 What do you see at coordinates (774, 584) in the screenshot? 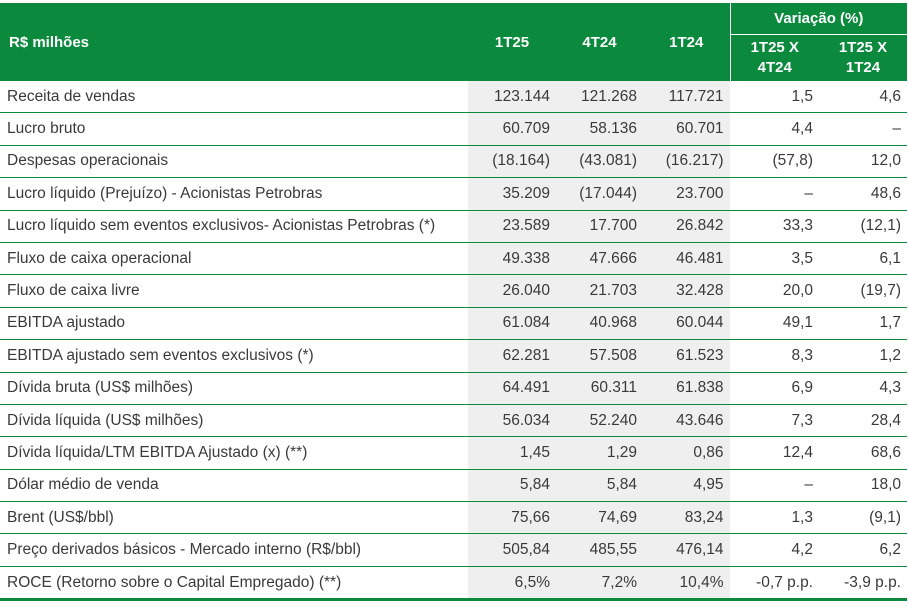
I see `variation-1t25-4t24: -0,7 p.p.` at bounding box center [774, 584].